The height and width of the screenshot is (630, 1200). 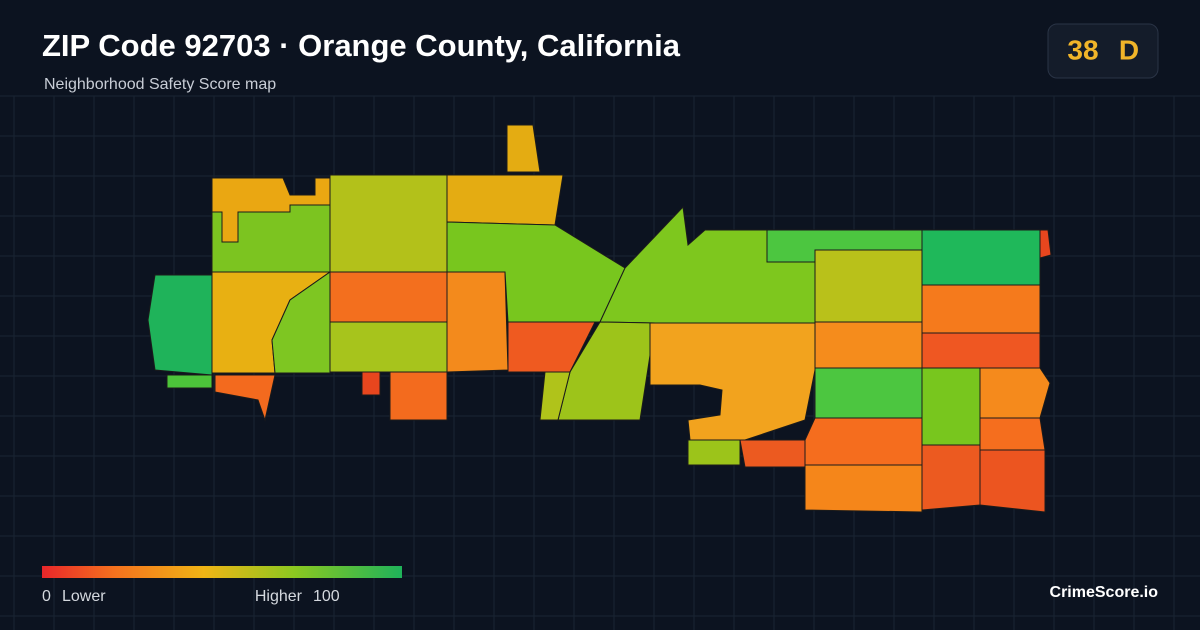 I want to click on legend-bar, so click(x=222, y=572).